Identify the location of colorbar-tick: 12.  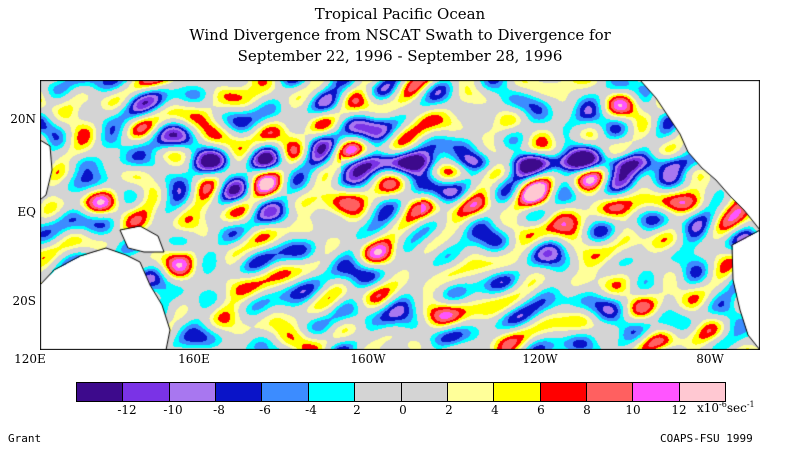
(679, 410).